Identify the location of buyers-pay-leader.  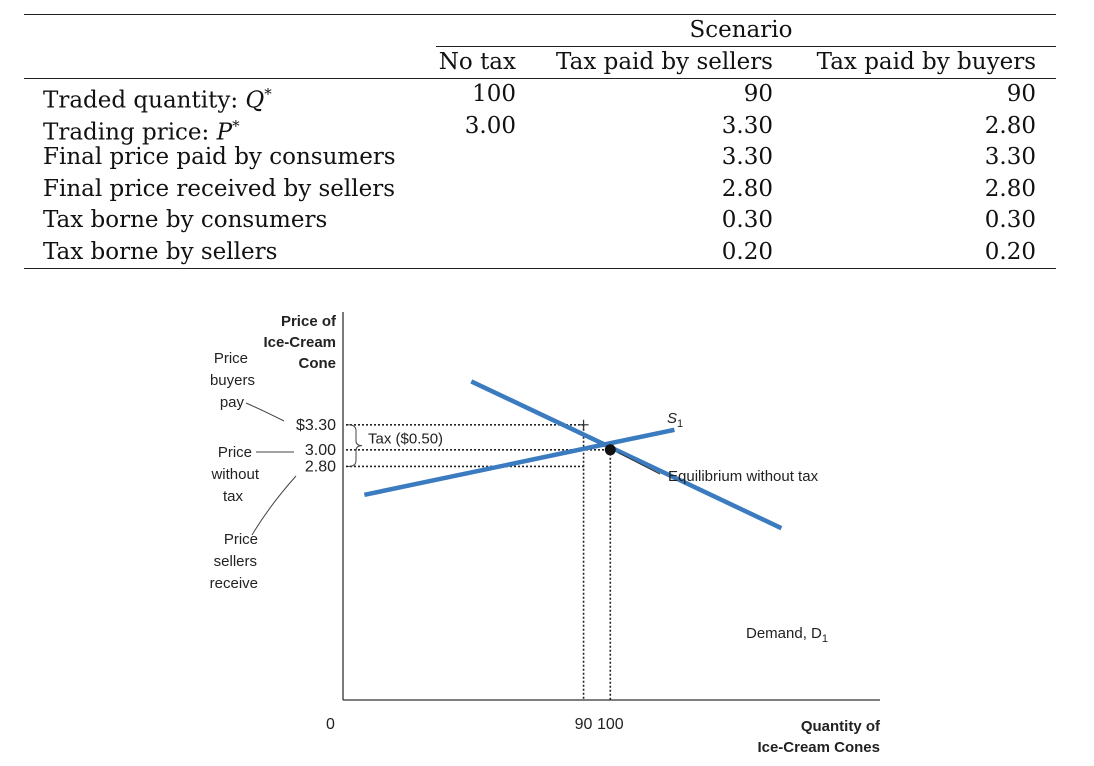
(265, 412).